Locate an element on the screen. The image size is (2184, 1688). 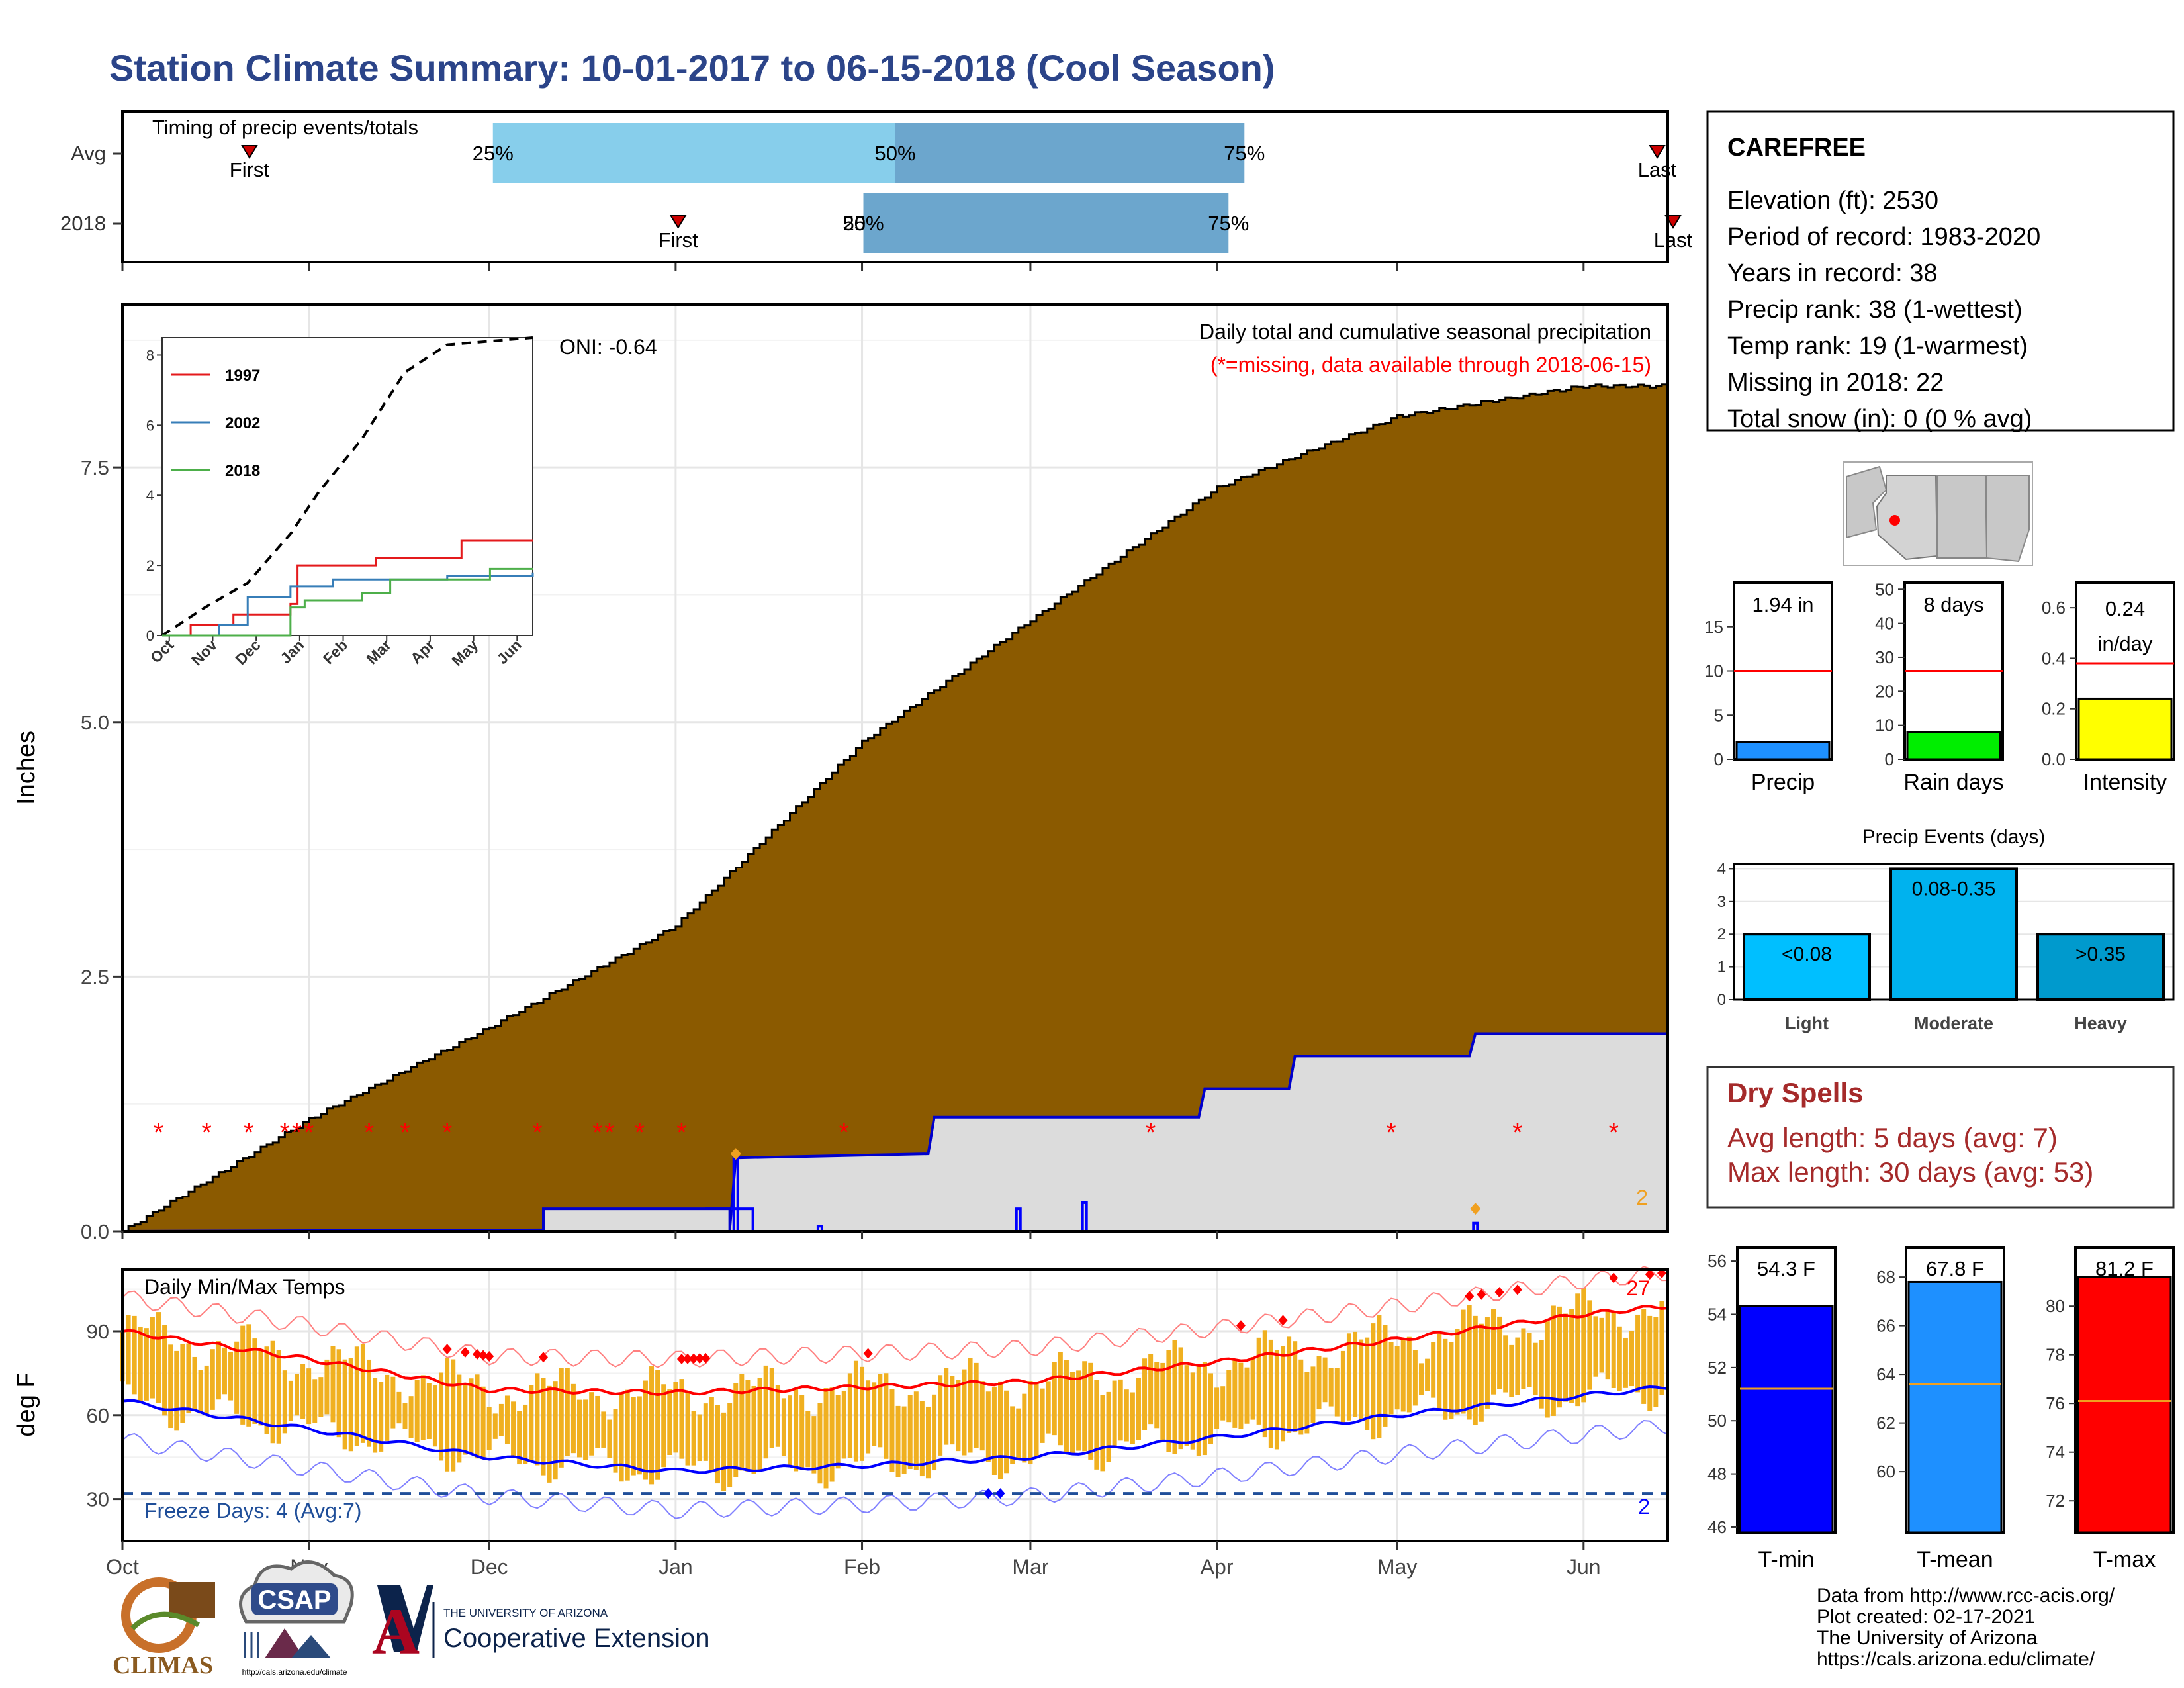
events-tick-label: 1 is located at coordinates (1721, 967).